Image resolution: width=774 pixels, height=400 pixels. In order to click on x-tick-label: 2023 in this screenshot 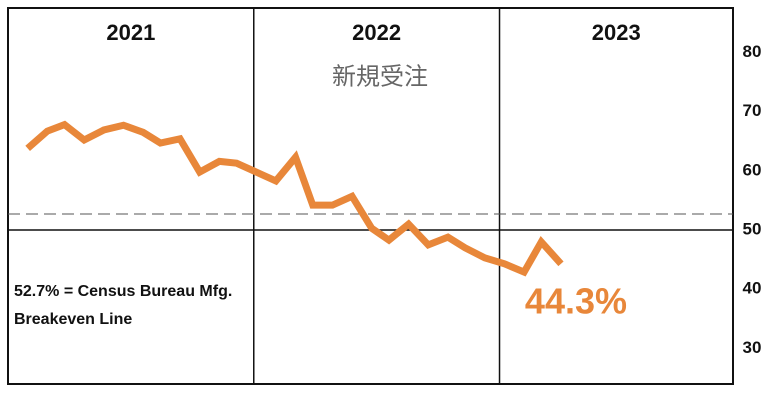, I will do `click(616, 32)`.